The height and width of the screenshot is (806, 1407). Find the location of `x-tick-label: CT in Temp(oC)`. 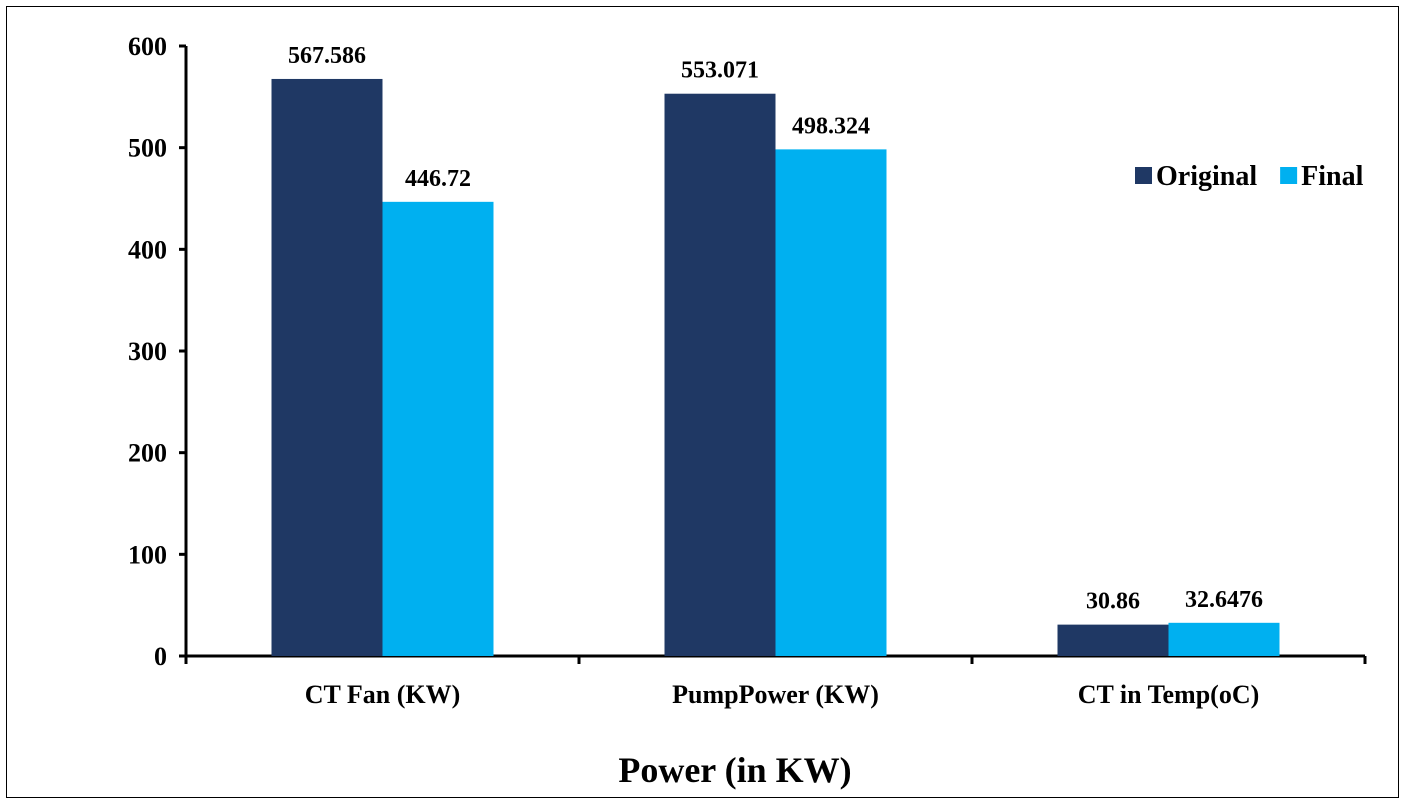

x-tick-label: CT in Temp(oC) is located at coordinates (1169, 694).